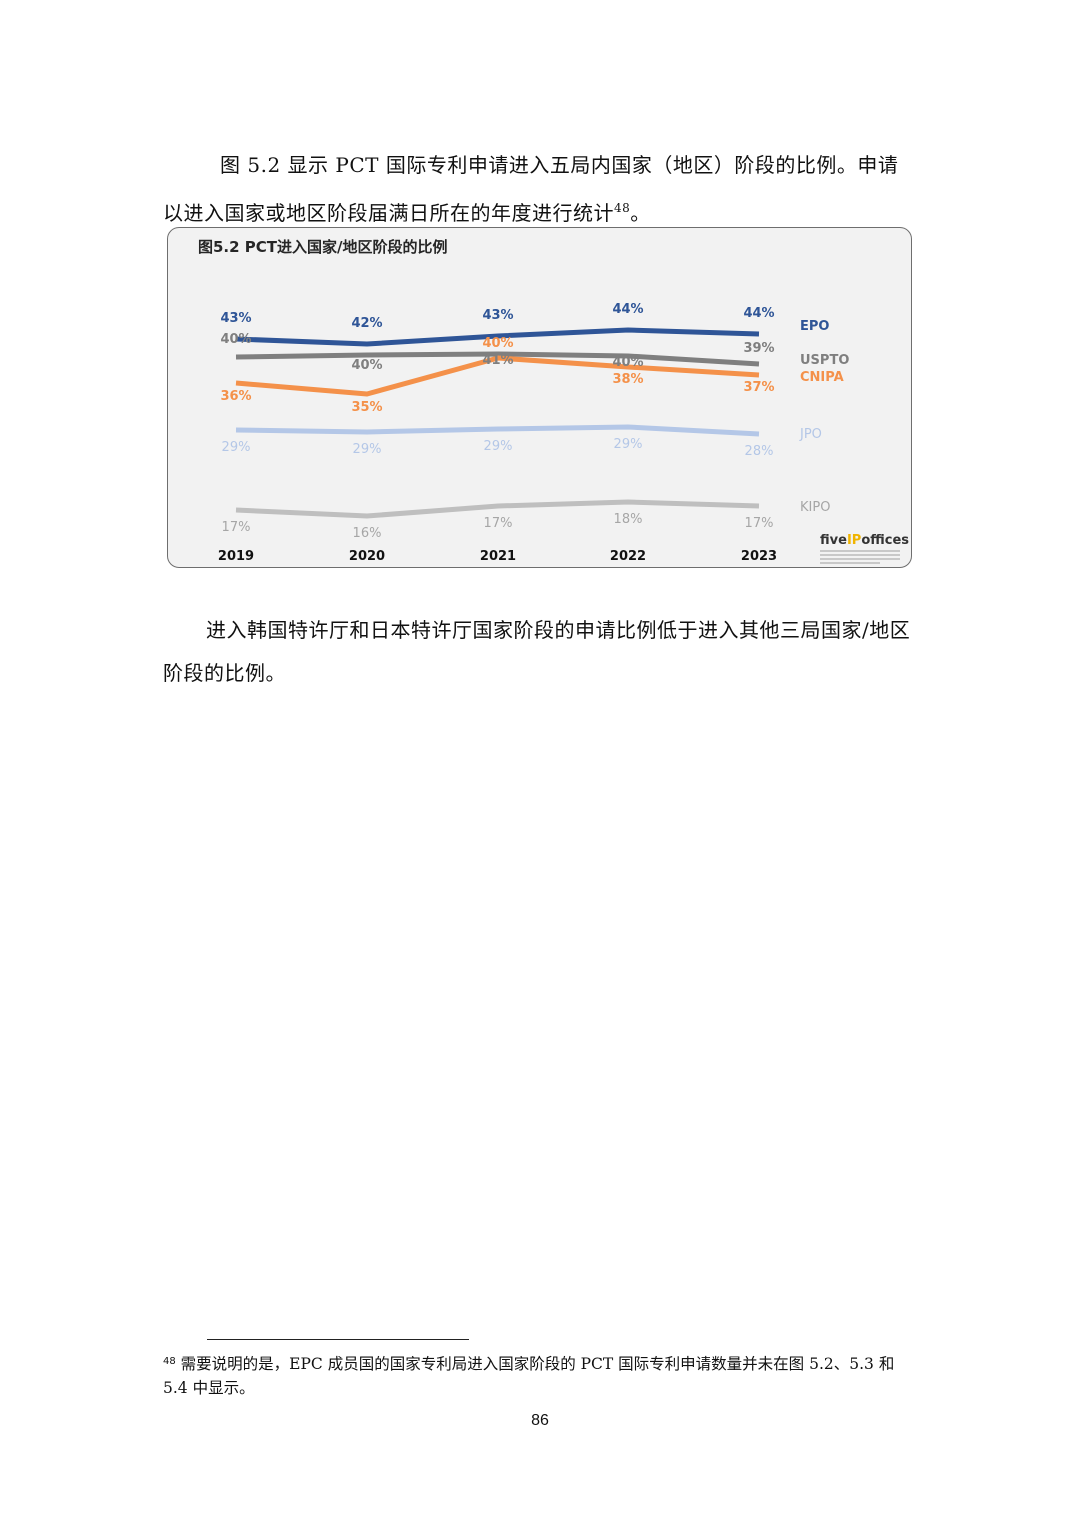  Describe the element at coordinates (169, 1361) in the screenshot. I see `footnote-number: 48` at that location.